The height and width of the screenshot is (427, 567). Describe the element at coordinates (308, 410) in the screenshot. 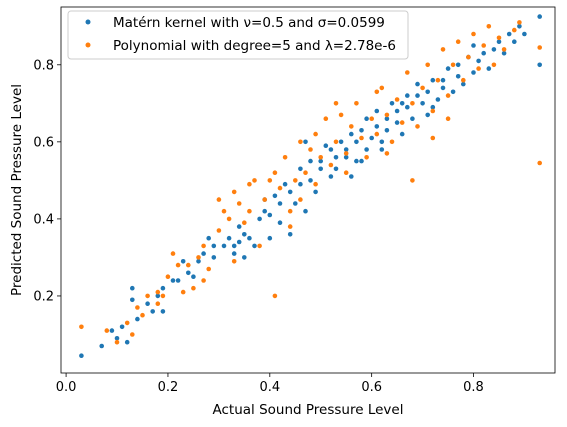

I see `x-axis-label: Actual Sound Pressure Level` at that location.